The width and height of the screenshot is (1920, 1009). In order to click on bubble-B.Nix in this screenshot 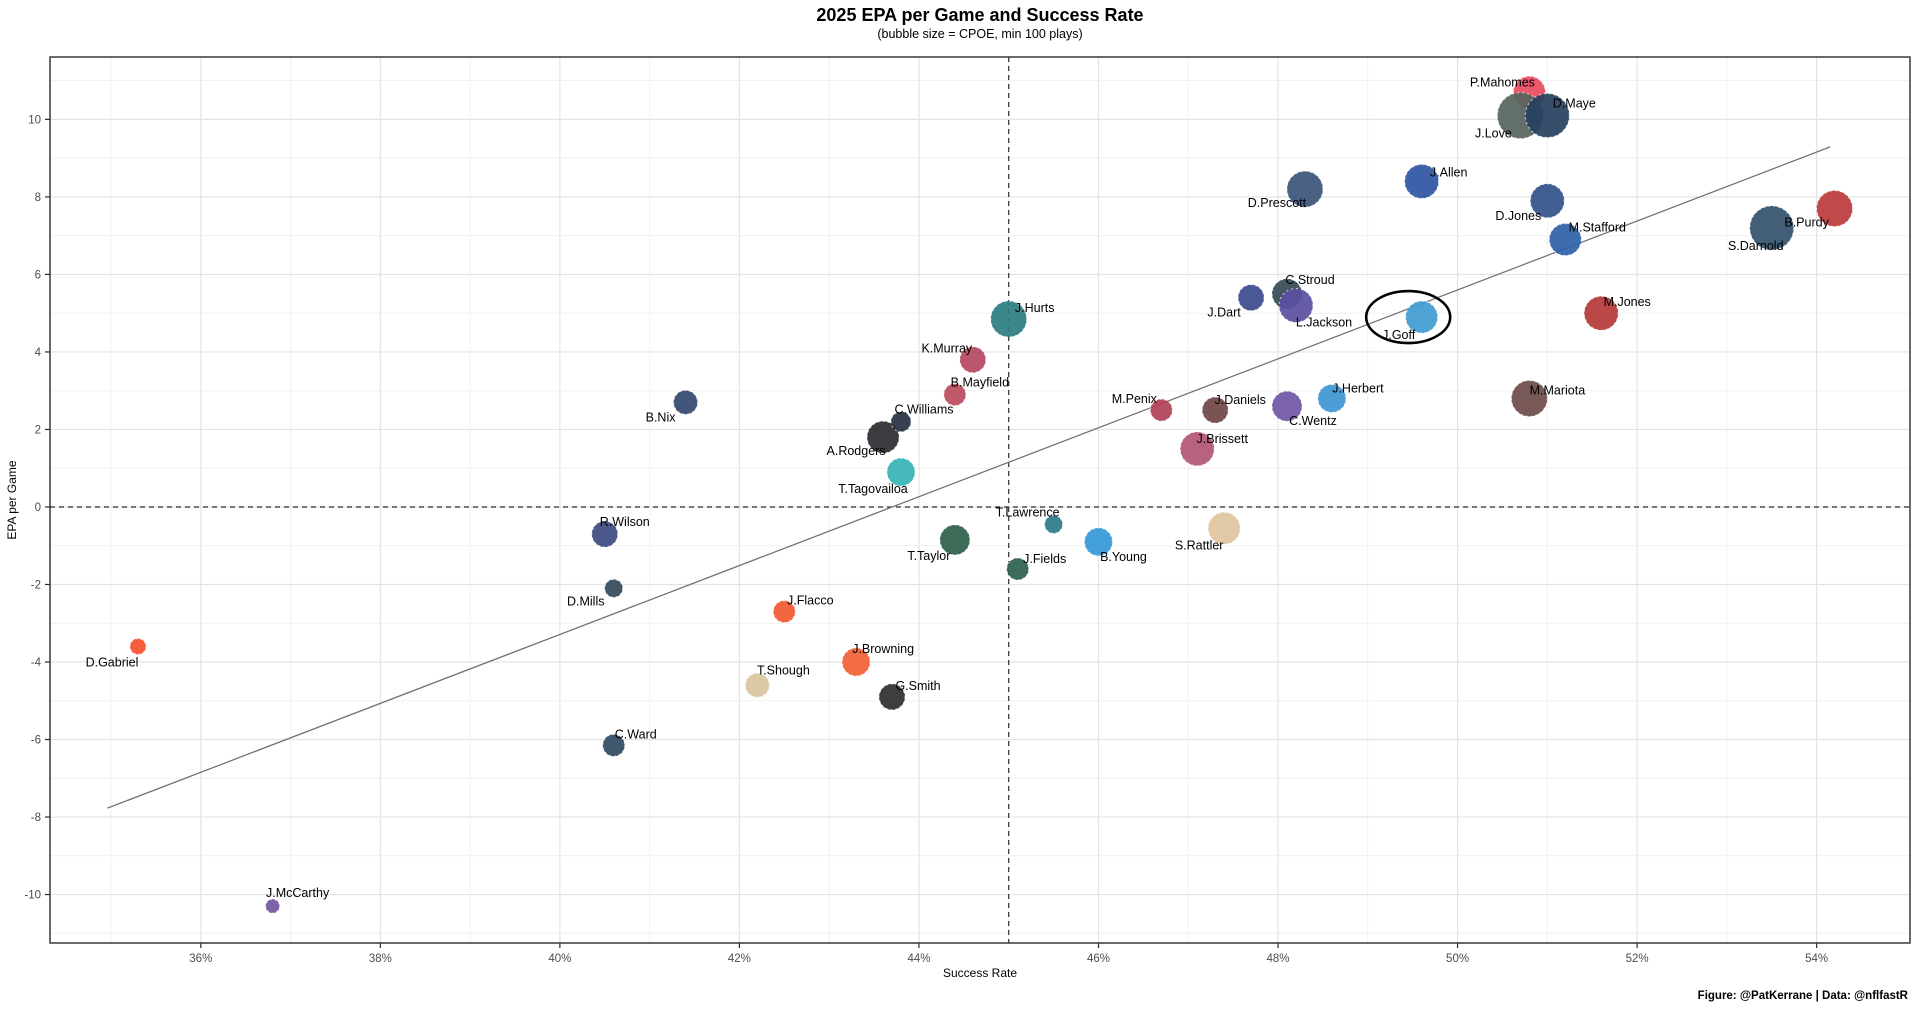, I will do `click(685, 402)`.